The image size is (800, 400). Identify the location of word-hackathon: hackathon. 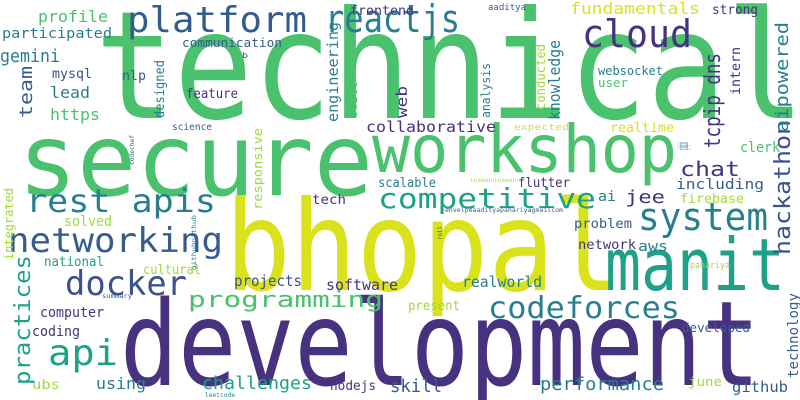
(783, 187).